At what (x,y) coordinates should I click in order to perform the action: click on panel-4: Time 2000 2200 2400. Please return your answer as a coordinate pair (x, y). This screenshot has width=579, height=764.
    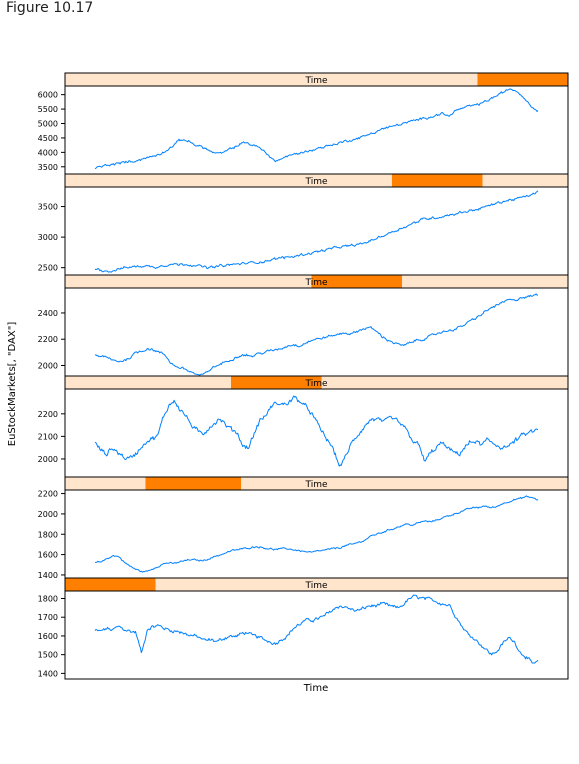
    Looking at the image, I should click on (303, 325).